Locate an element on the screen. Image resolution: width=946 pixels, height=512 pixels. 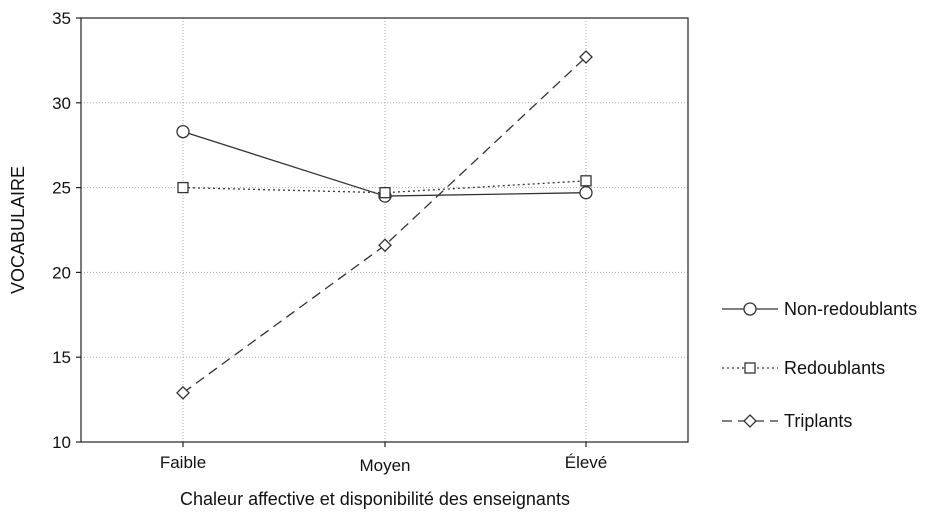
y-tick-label: 20 is located at coordinates (61, 272).